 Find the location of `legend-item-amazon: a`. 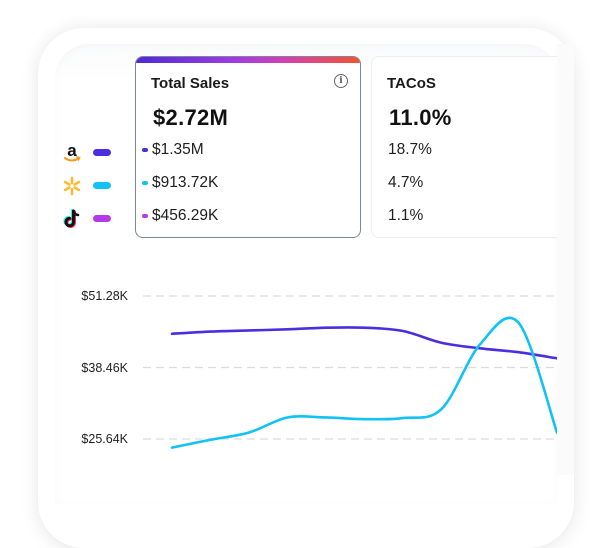

legend-item-amazon: a is located at coordinates (91, 152).